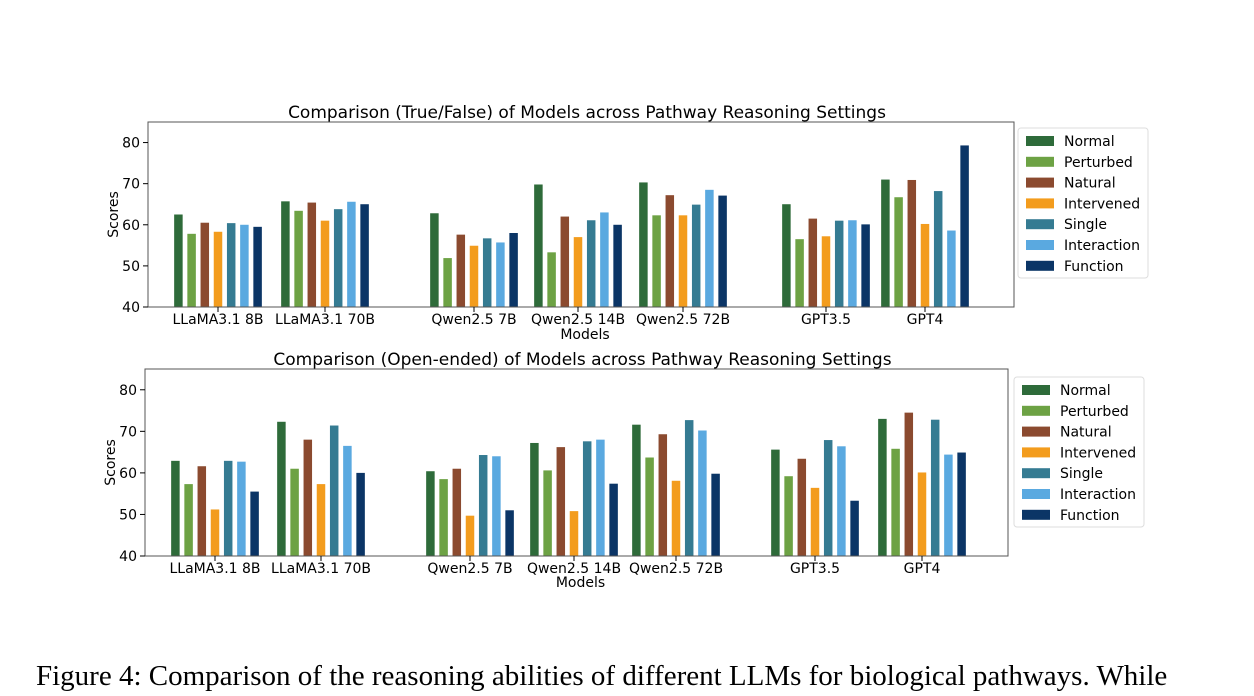 This screenshot has height=696, width=1254. Describe the element at coordinates (1040, 224) in the screenshot. I see `legend-swatch-single` at that location.